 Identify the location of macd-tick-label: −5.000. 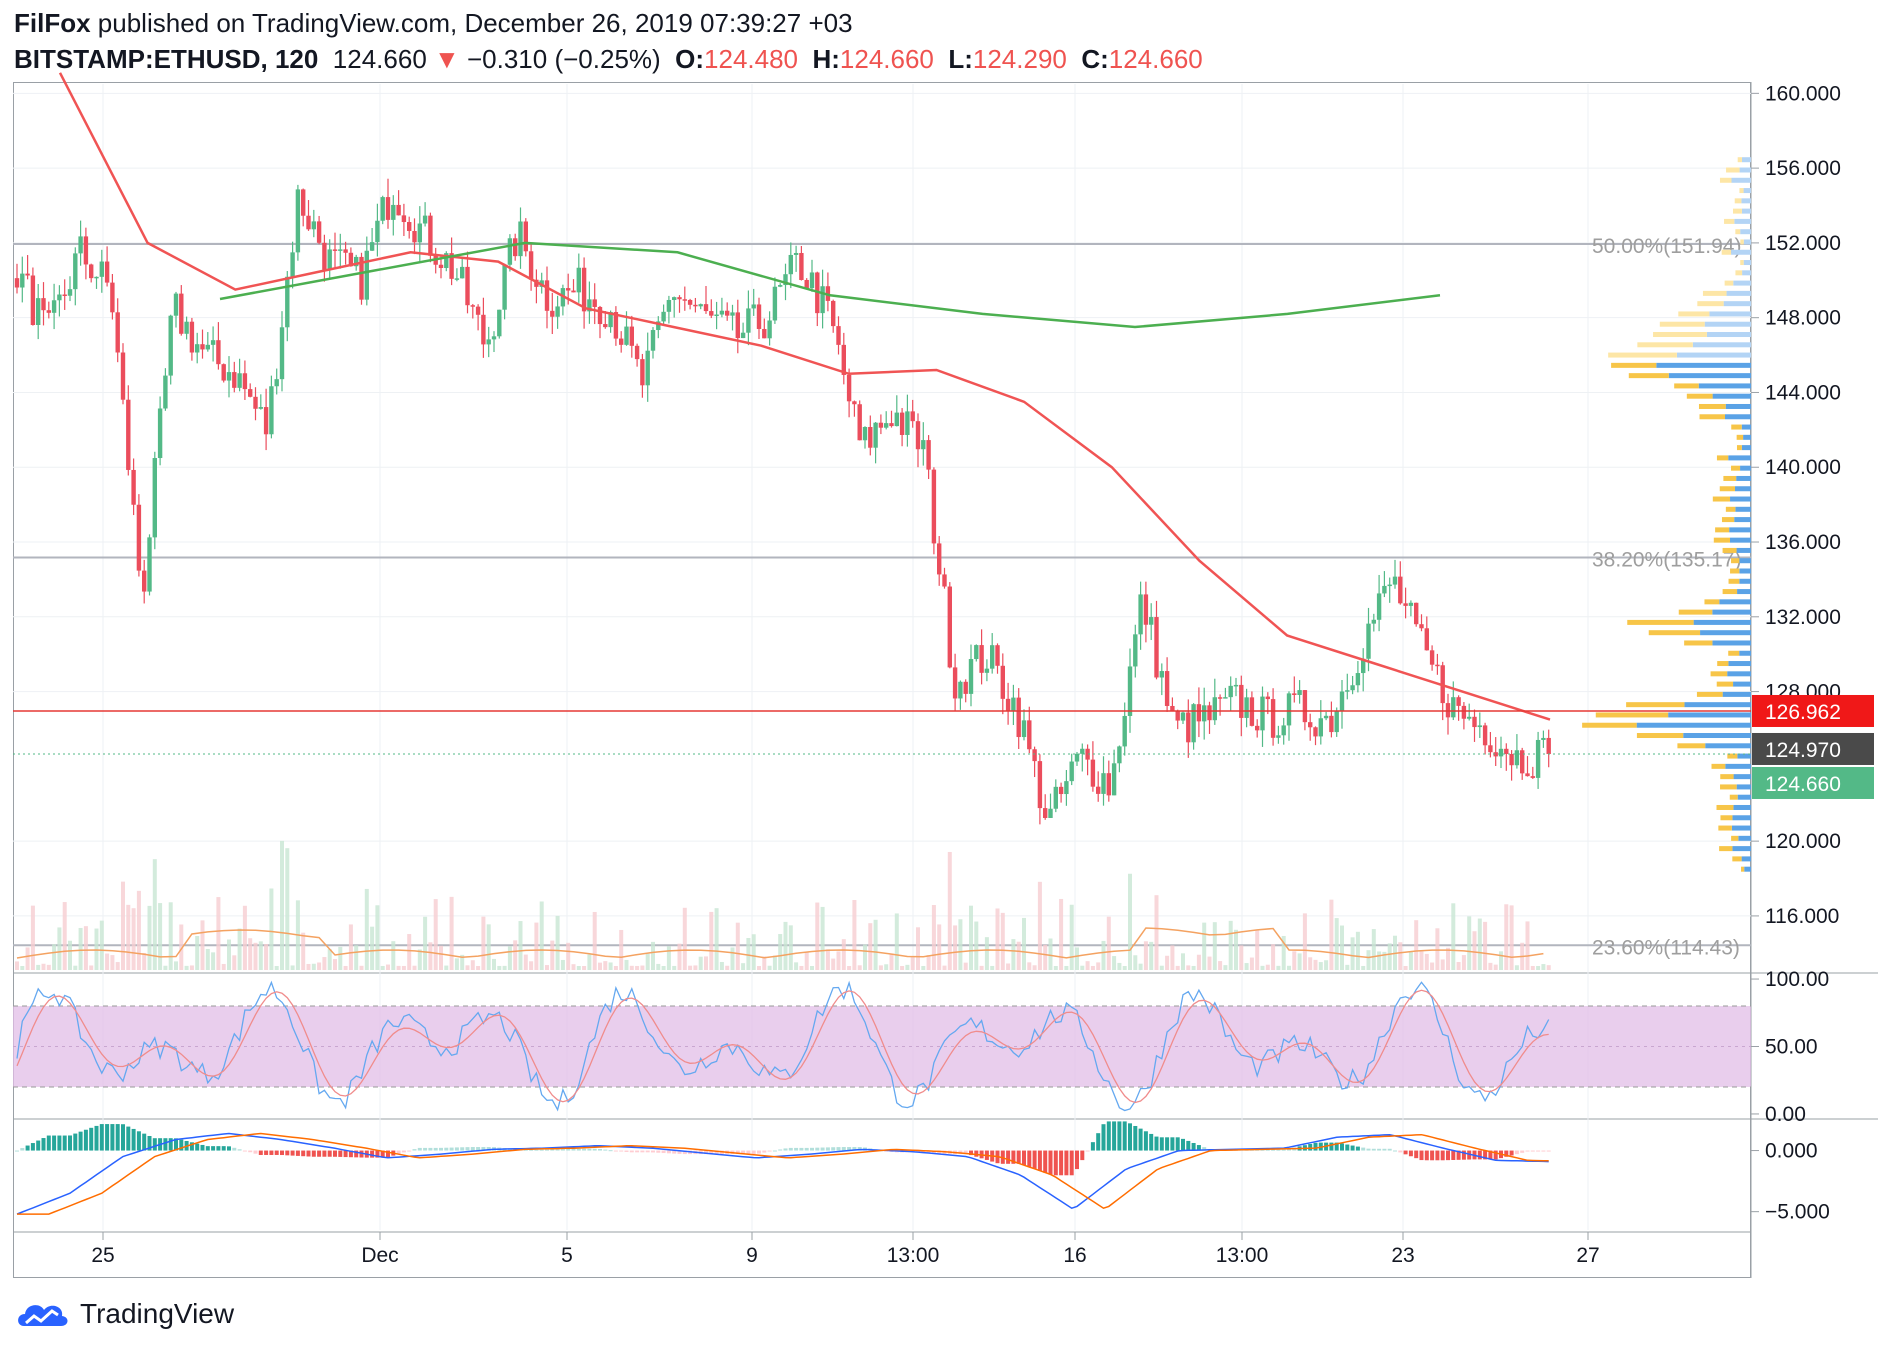
(1797, 1212).